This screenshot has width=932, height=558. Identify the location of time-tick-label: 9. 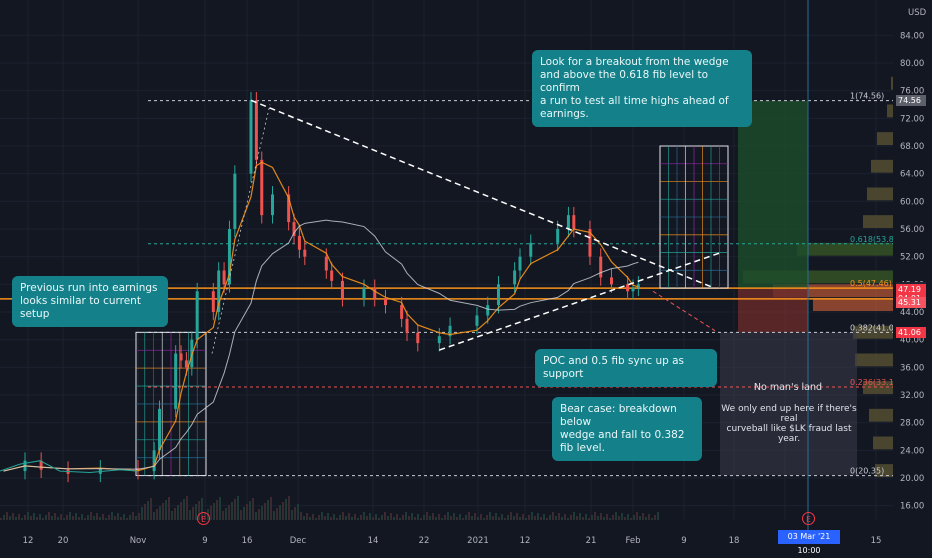
(683, 541).